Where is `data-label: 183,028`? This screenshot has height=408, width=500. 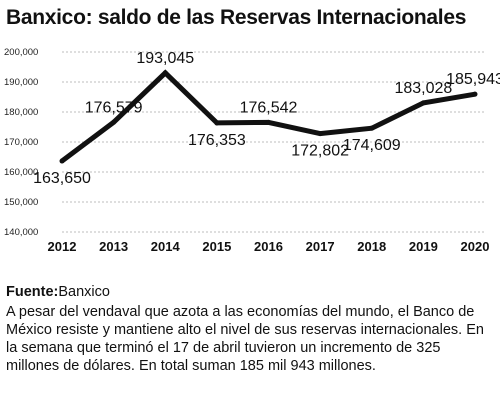 data-label: 183,028 is located at coordinates (423, 88).